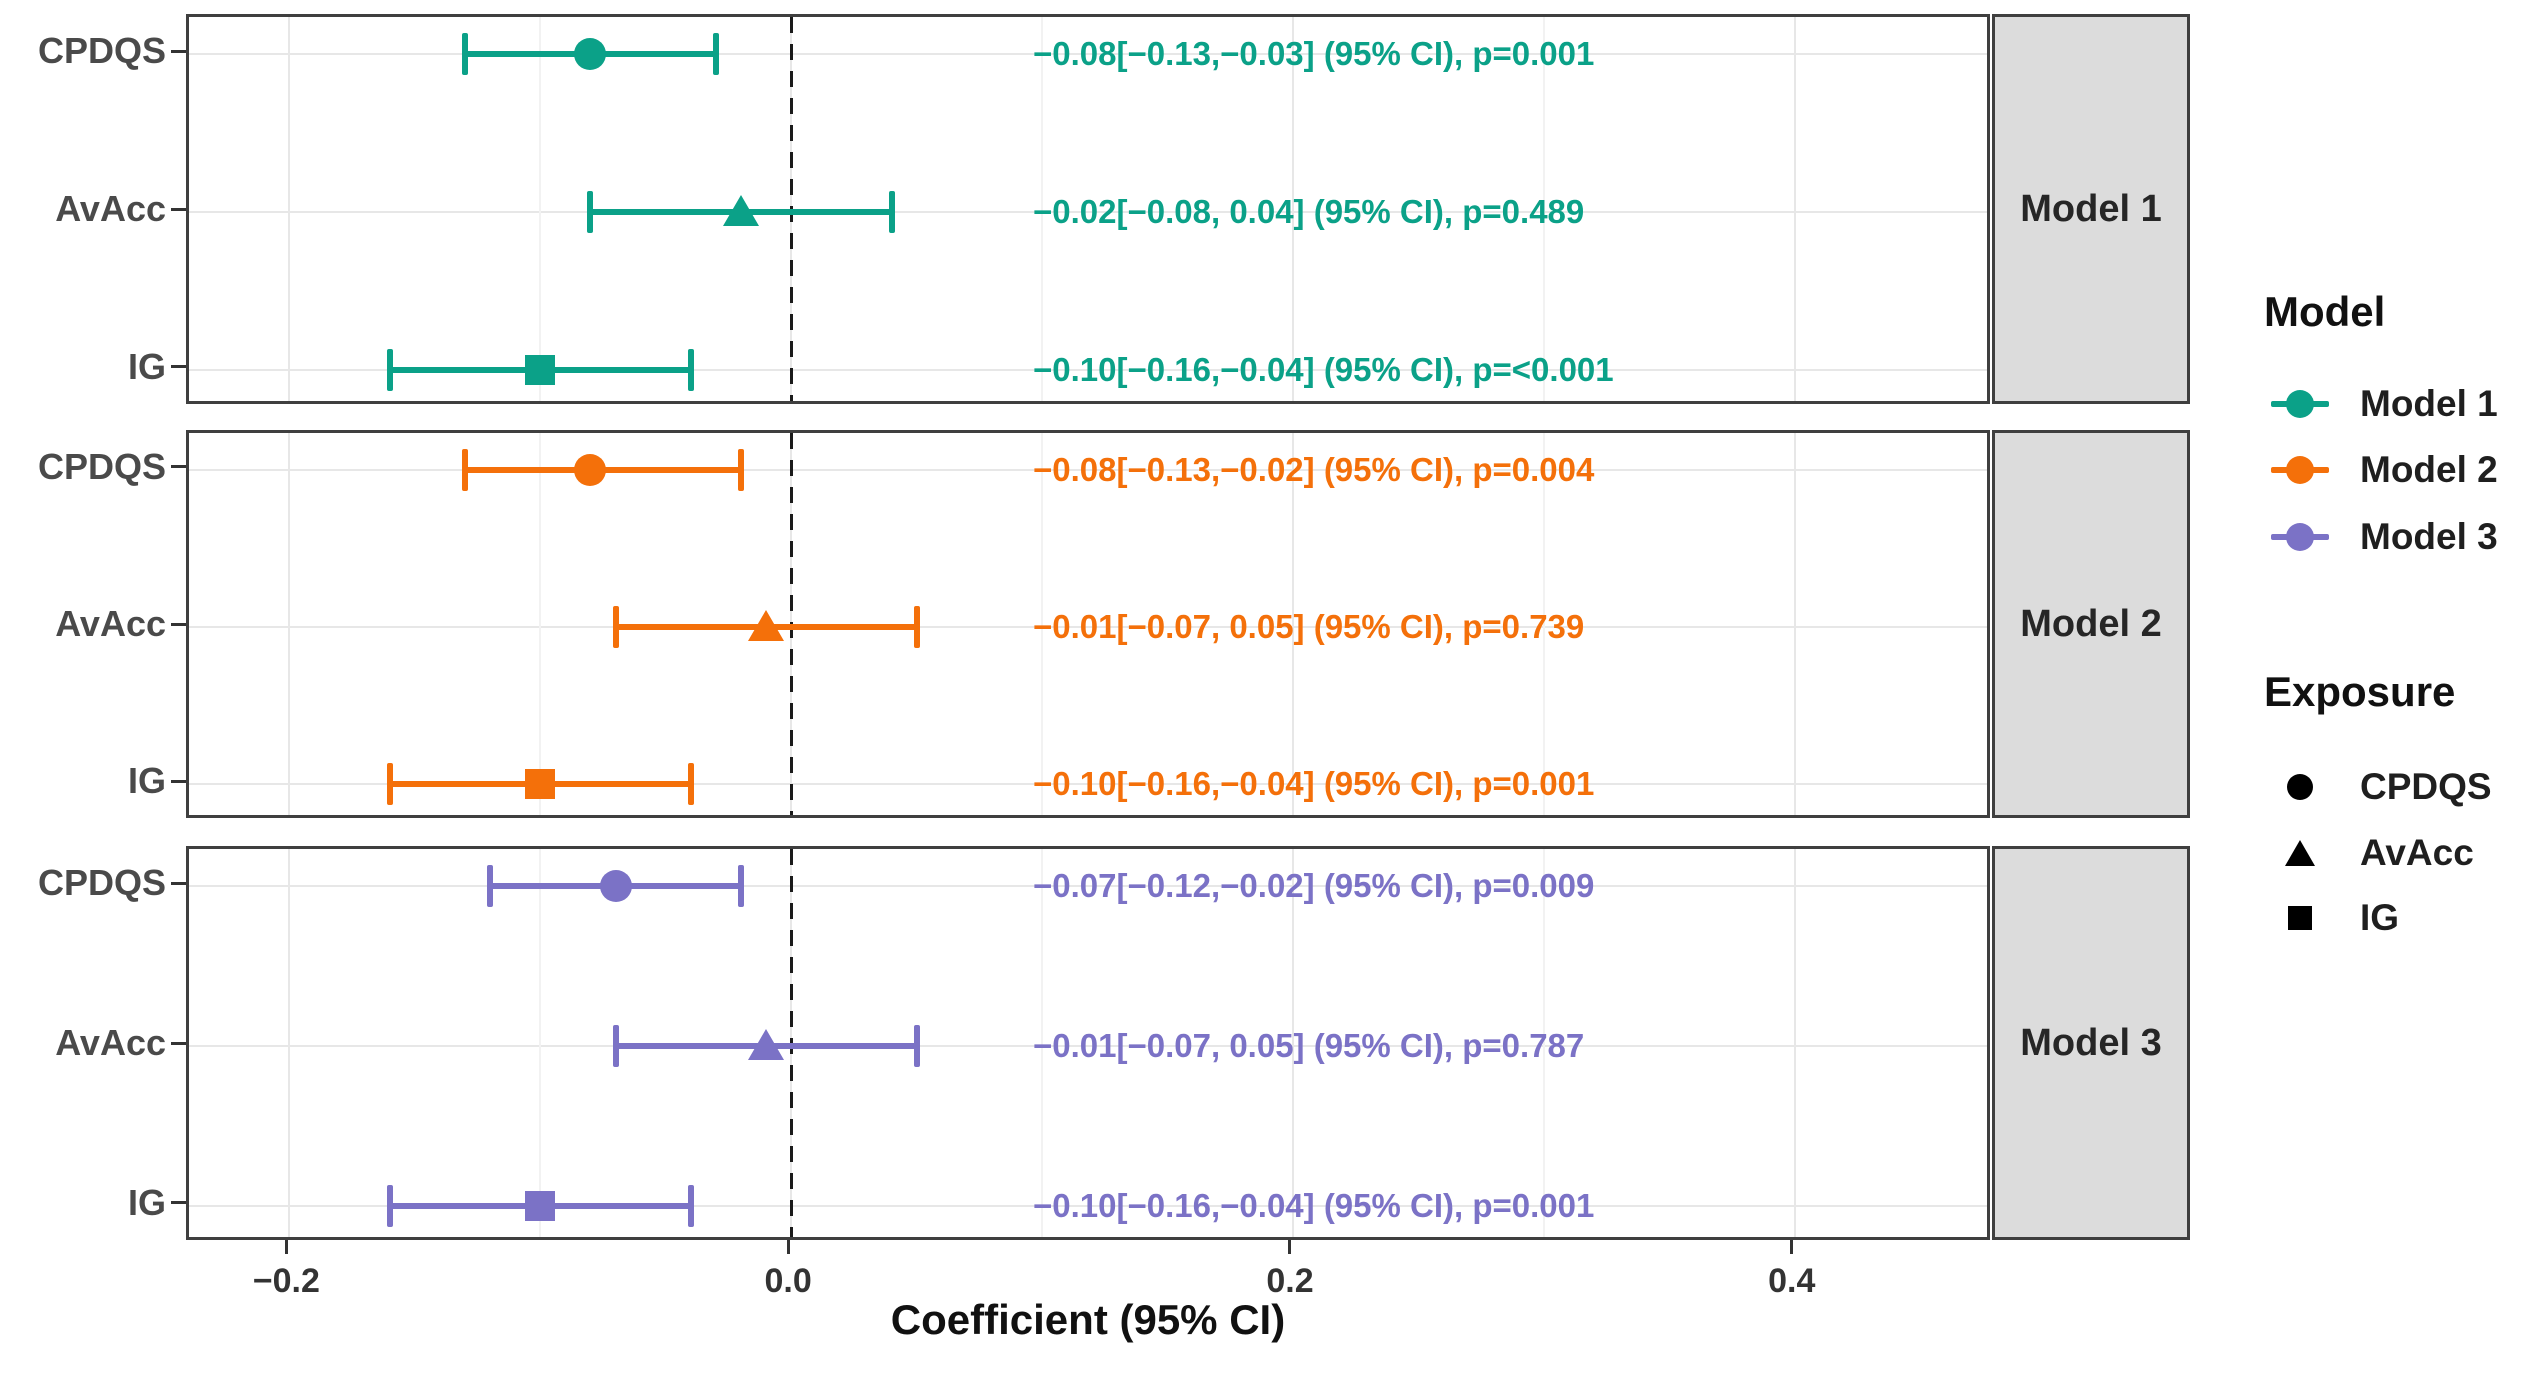  Describe the element at coordinates (2360, 691) in the screenshot. I see `legend-exposure-title: Exposure` at that location.